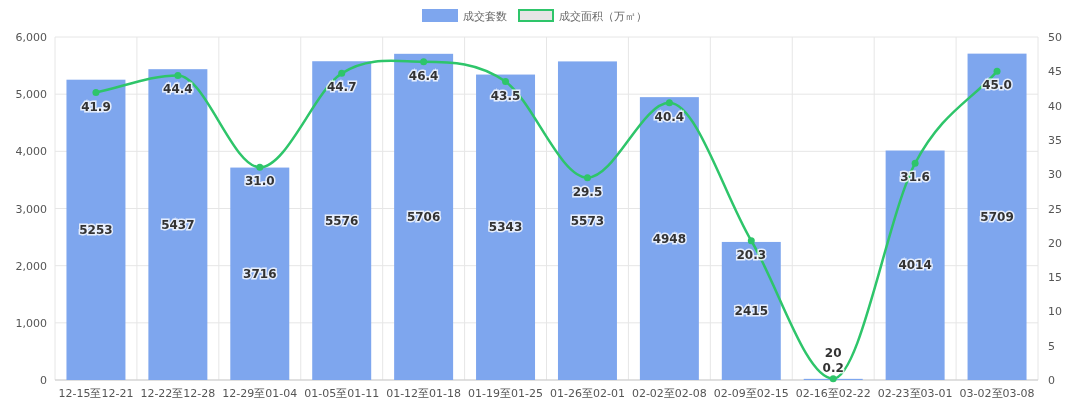  What do you see at coordinates (833, 393) in the screenshot?
I see `x-tick-label: 02-16至02-22` at bounding box center [833, 393].